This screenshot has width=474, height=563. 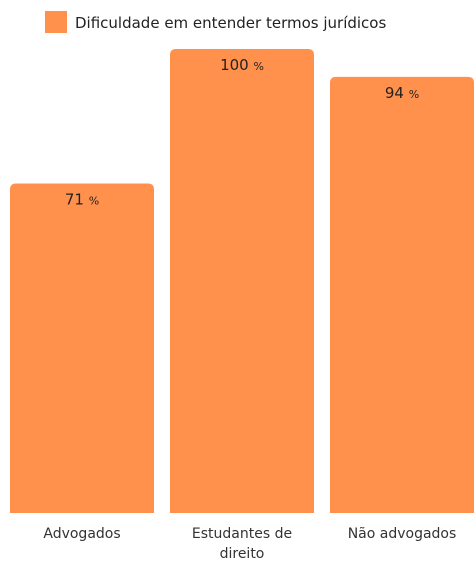 What do you see at coordinates (56, 22) in the screenshot?
I see `legend-swatch` at bounding box center [56, 22].